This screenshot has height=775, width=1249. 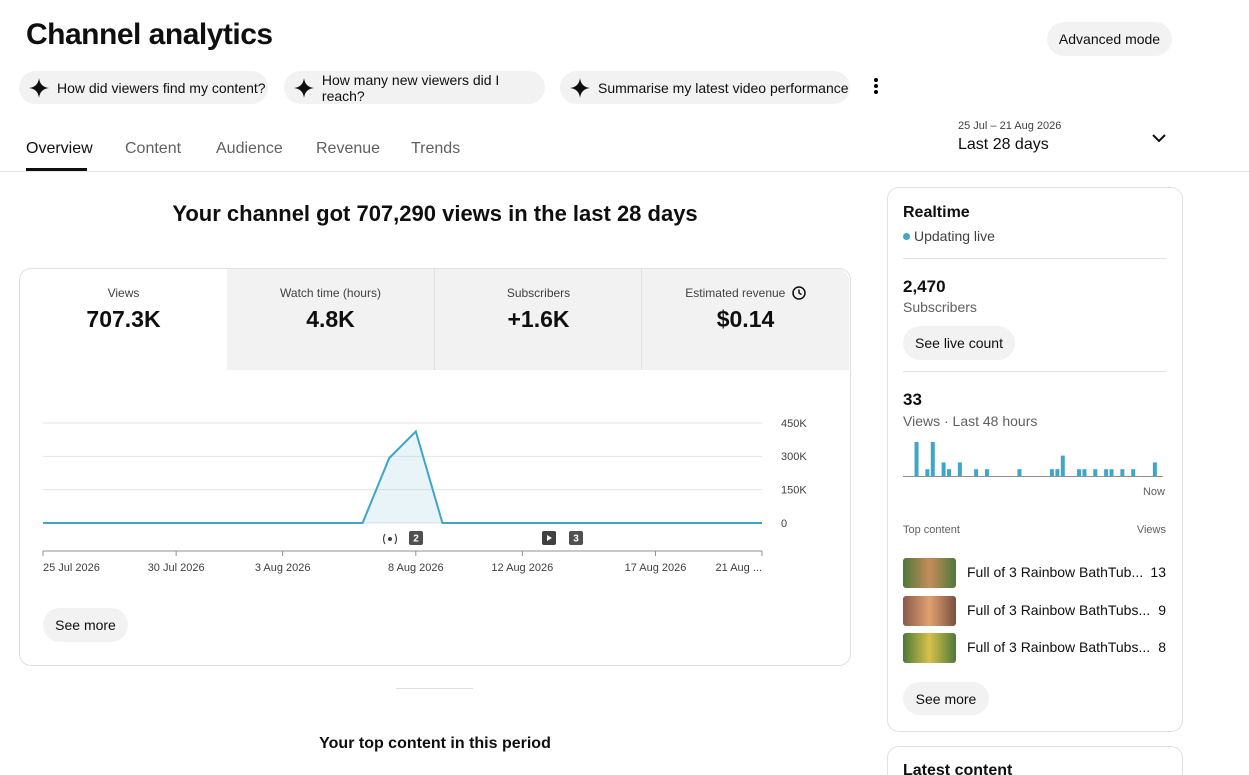 What do you see at coordinates (912, 399) in the screenshot?
I see `views-count: 33` at bounding box center [912, 399].